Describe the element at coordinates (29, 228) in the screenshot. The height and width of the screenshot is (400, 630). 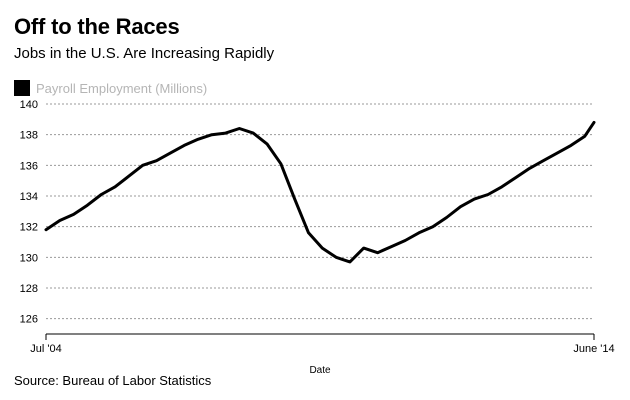
I see `y-tick-label-132: 132` at that location.